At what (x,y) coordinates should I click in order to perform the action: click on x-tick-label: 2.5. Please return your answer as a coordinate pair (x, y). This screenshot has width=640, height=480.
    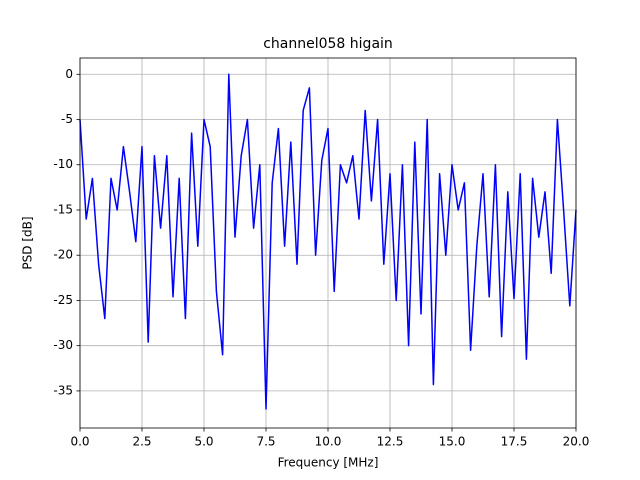
    Looking at the image, I should click on (141, 442).